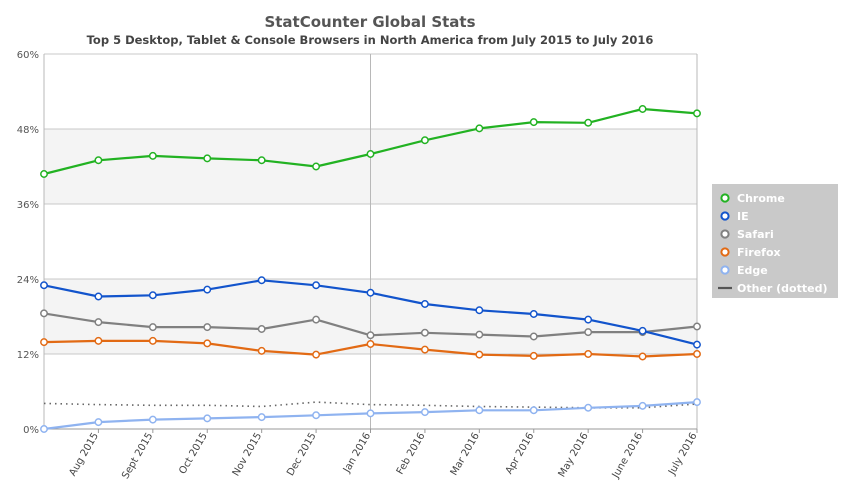 This screenshot has height=500, width=854. Describe the element at coordinates (761, 198) in the screenshot. I see `legend-label-chrome: Chrome` at that location.